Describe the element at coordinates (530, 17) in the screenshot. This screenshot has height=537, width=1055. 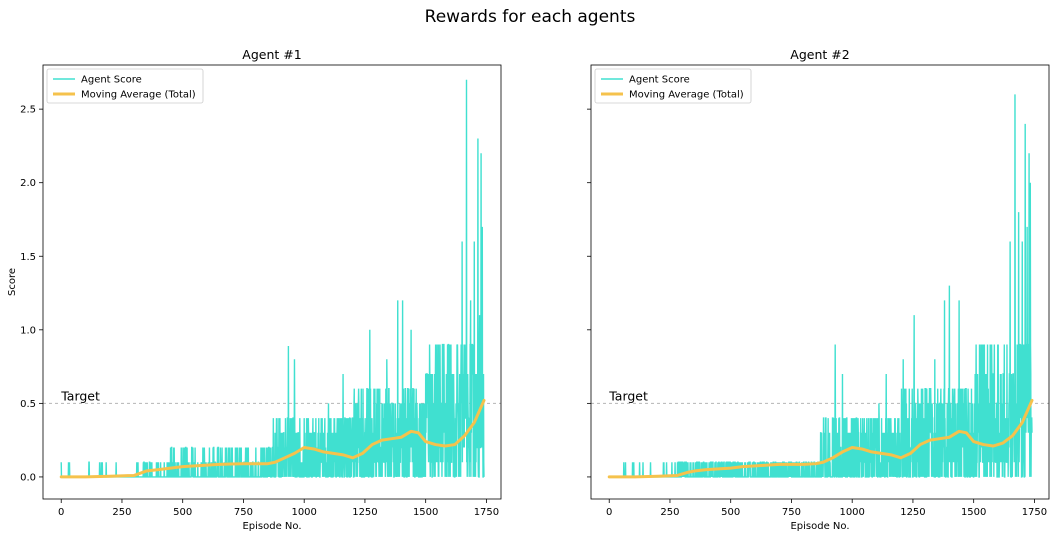
I see `figure-suptitle: Rewards for each agents` at that location.